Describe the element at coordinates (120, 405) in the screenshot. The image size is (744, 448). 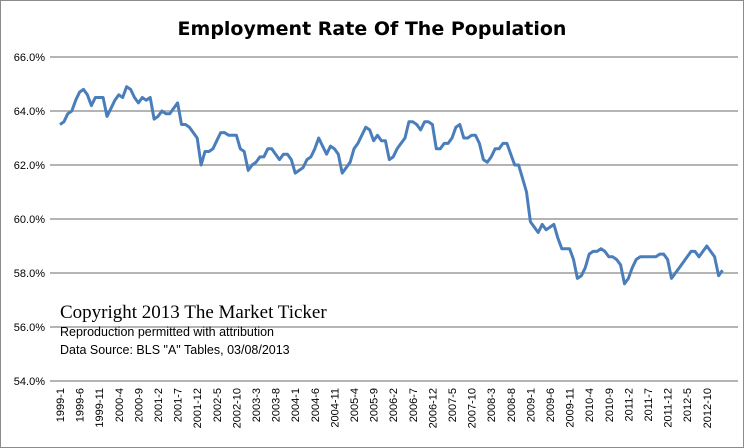
I see `x-tick-label: 2000-4` at that location.